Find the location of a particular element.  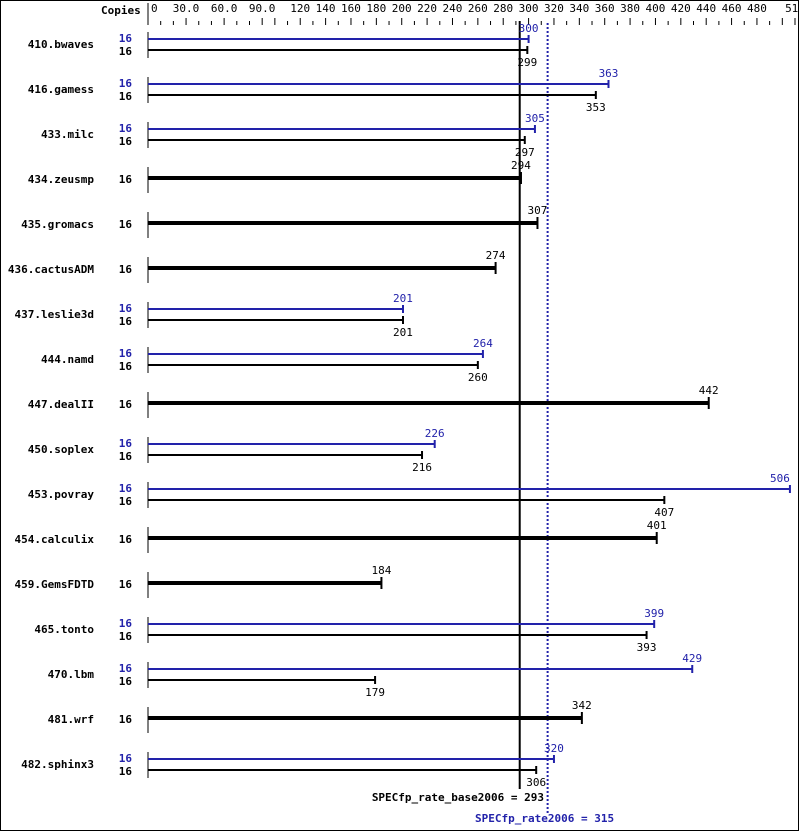

tick-label: 120 is located at coordinates (300, 8).